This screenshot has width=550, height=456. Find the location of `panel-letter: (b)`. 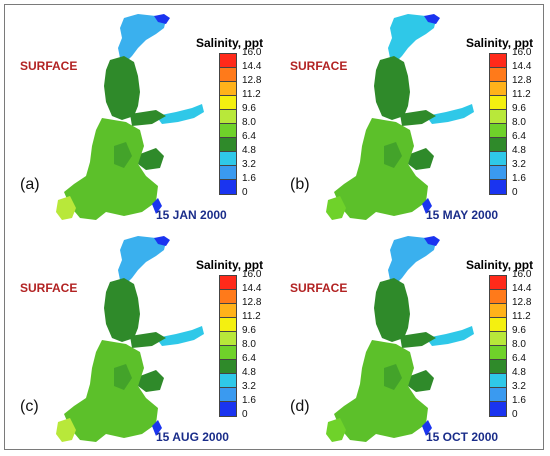

panel-letter: (b) is located at coordinates (300, 184).